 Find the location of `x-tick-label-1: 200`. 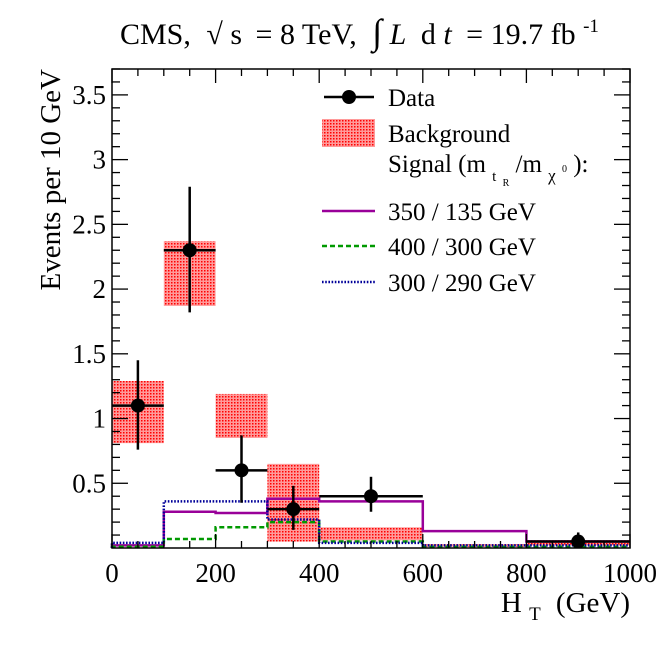

x-tick-label-1: 200 is located at coordinates (215, 573).